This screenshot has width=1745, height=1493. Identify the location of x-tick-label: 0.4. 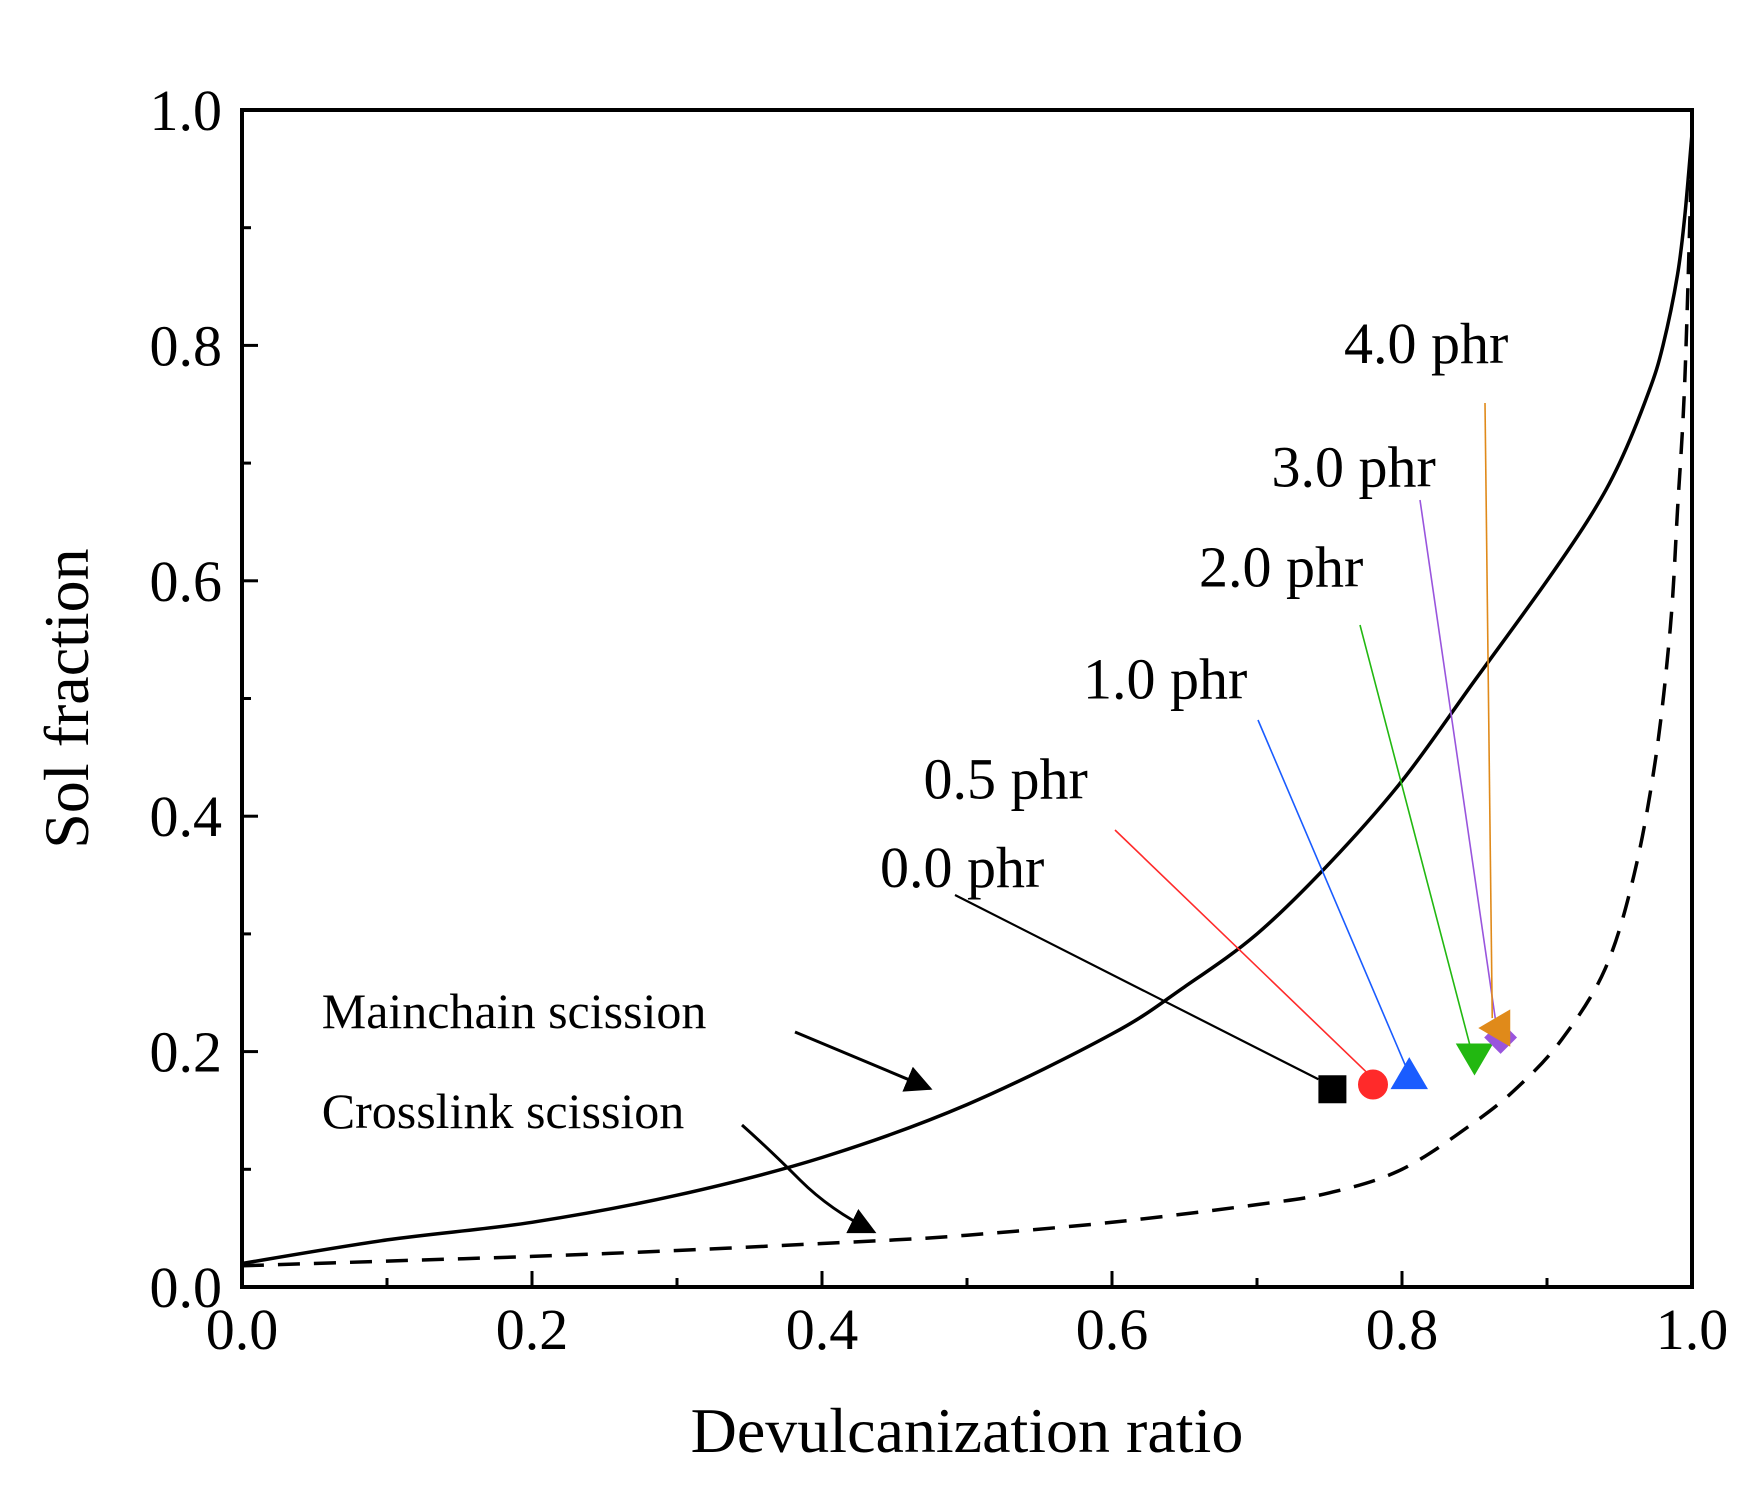
(822, 1329).